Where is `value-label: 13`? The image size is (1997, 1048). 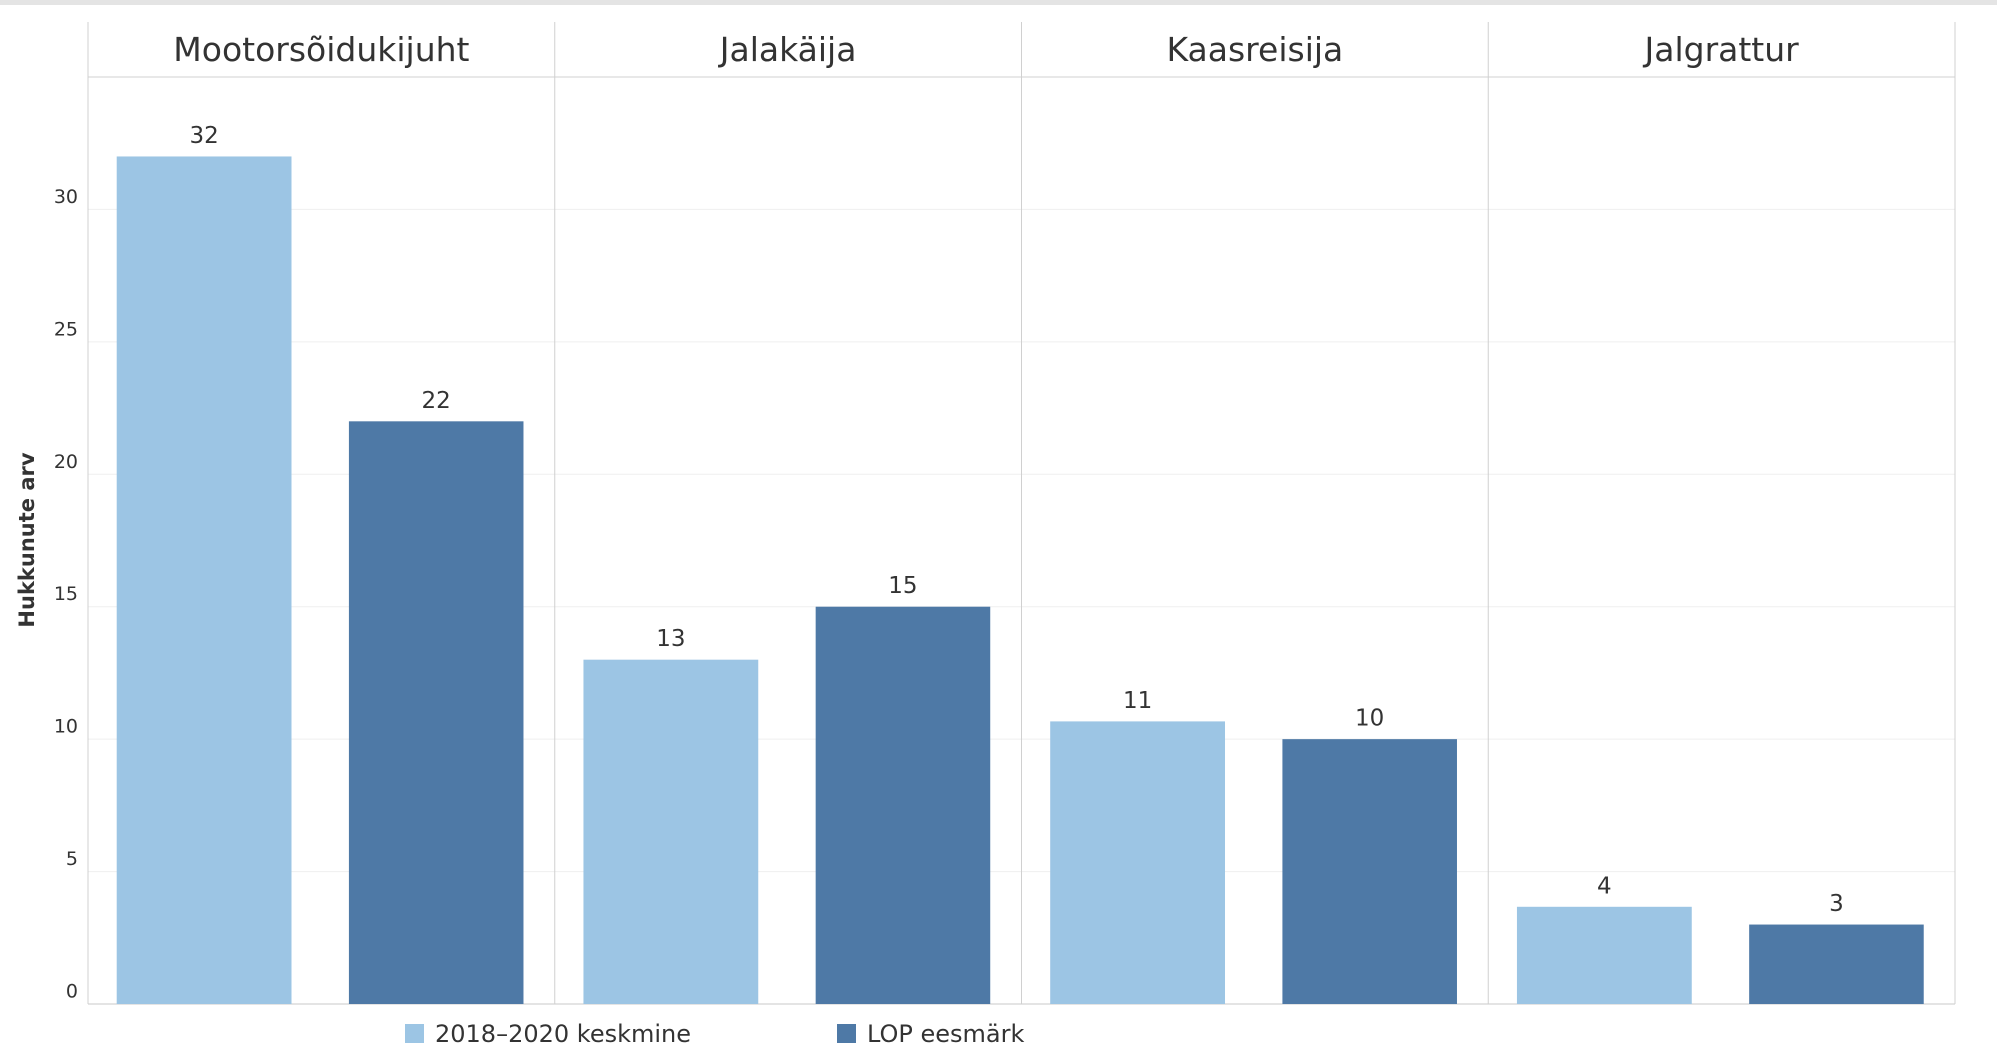 value-label: 13 is located at coordinates (670, 639).